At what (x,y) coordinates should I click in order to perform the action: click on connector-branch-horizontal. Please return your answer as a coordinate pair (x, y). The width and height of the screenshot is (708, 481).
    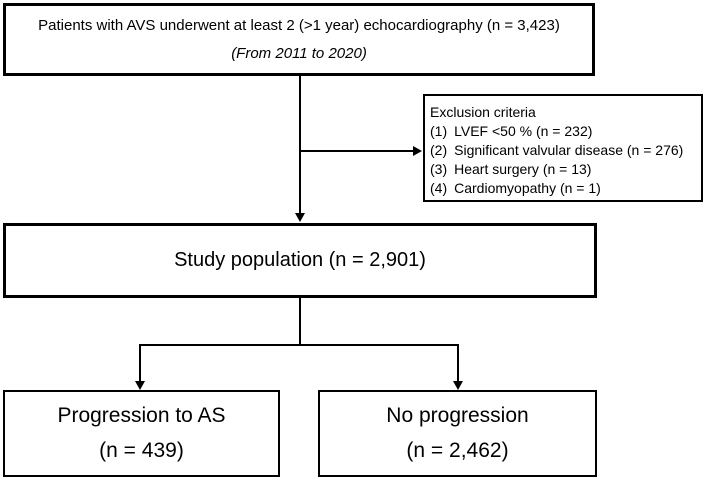
    Looking at the image, I should click on (299, 345).